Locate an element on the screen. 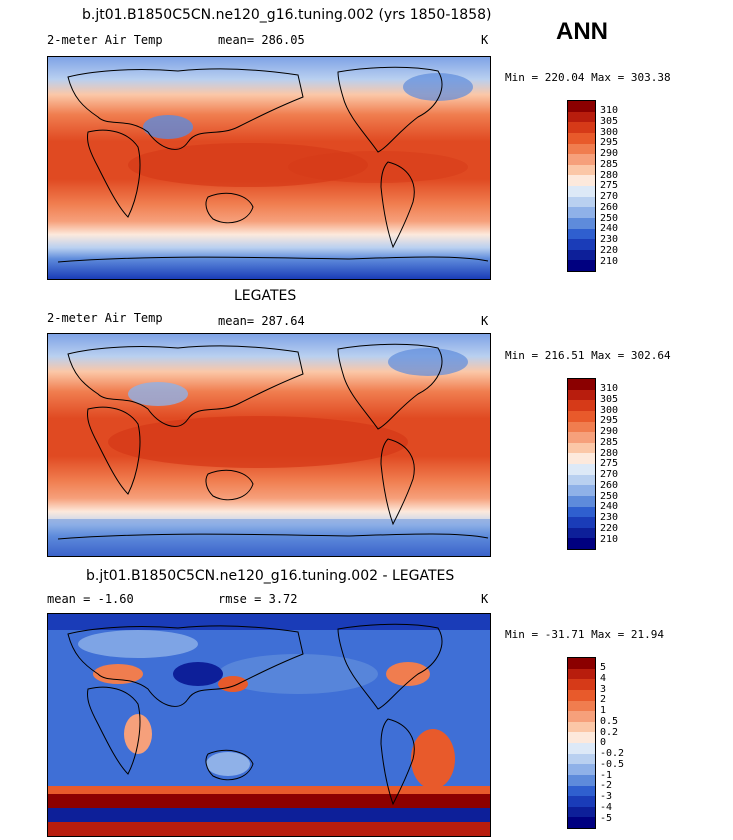 The height and width of the screenshot is (840, 733). panel3-rmse: rmse = 3.72 is located at coordinates (258, 599).